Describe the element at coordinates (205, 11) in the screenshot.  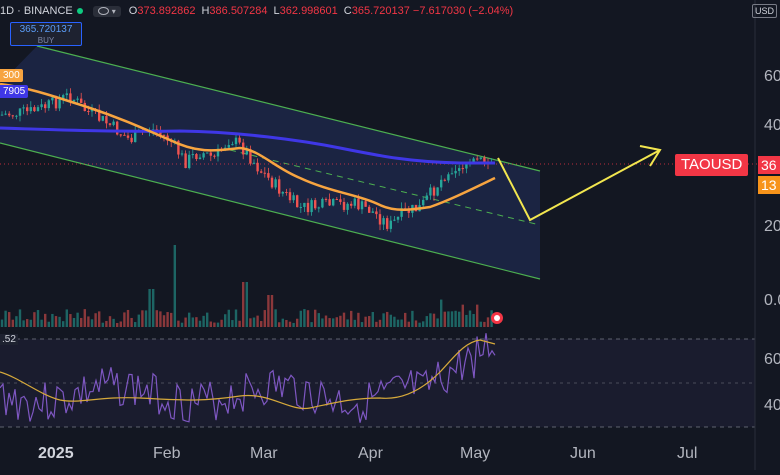
I see `high-key: H` at that location.